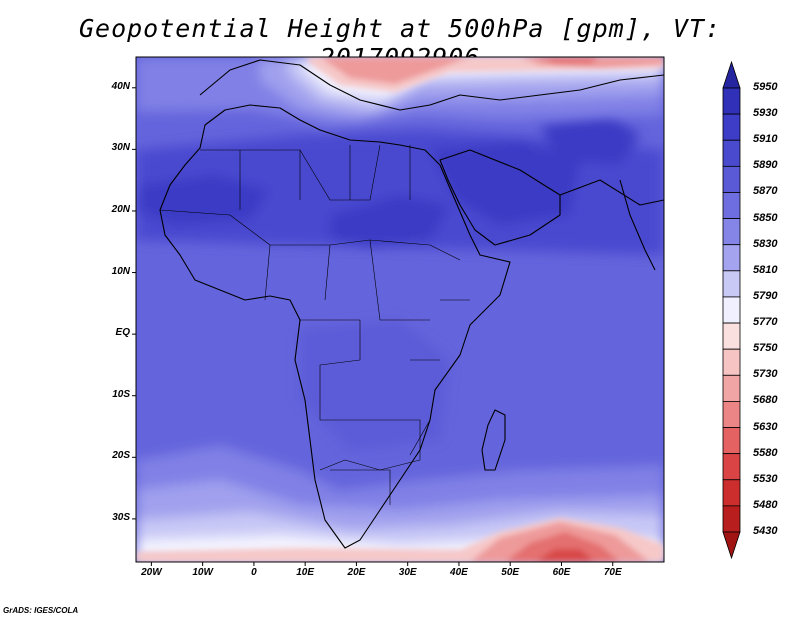  I want to click on colorbar-label: 5580, so click(765, 452).